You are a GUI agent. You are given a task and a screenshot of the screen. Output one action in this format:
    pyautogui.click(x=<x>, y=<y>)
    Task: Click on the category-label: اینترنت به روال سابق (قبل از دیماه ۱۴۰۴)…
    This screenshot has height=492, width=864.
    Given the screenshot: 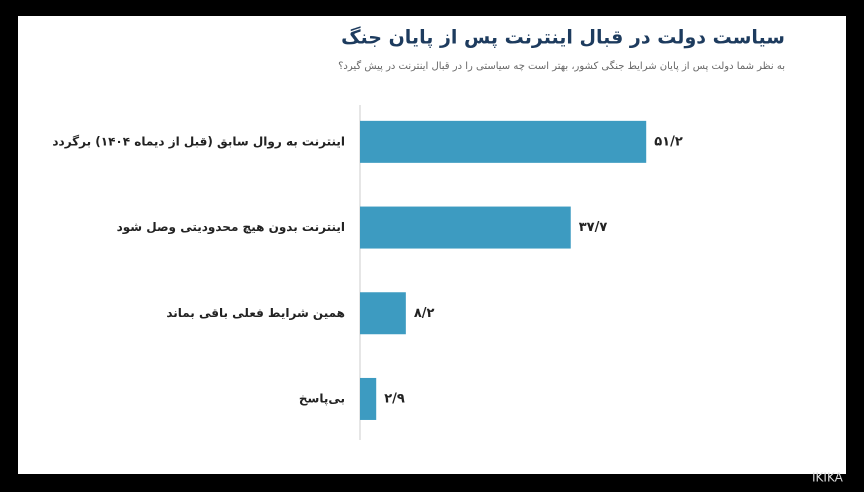 What is the action you would take?
    pyautogui.click(x=198, y=141)
    